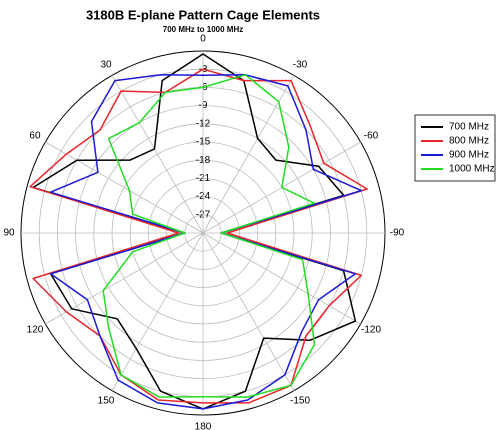  I want to click on theta-tick-label: 120, so click(35, 330).